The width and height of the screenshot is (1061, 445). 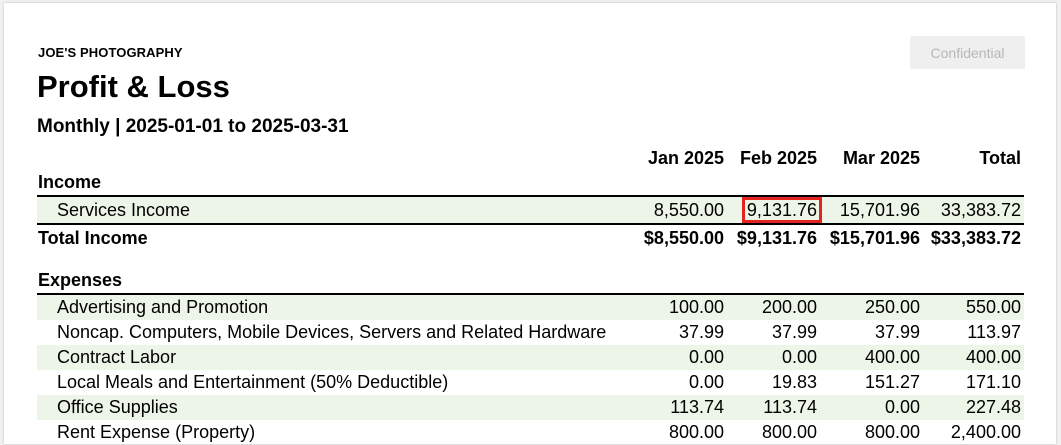 I want to click on label-column-header, so click(x=335, y=156).